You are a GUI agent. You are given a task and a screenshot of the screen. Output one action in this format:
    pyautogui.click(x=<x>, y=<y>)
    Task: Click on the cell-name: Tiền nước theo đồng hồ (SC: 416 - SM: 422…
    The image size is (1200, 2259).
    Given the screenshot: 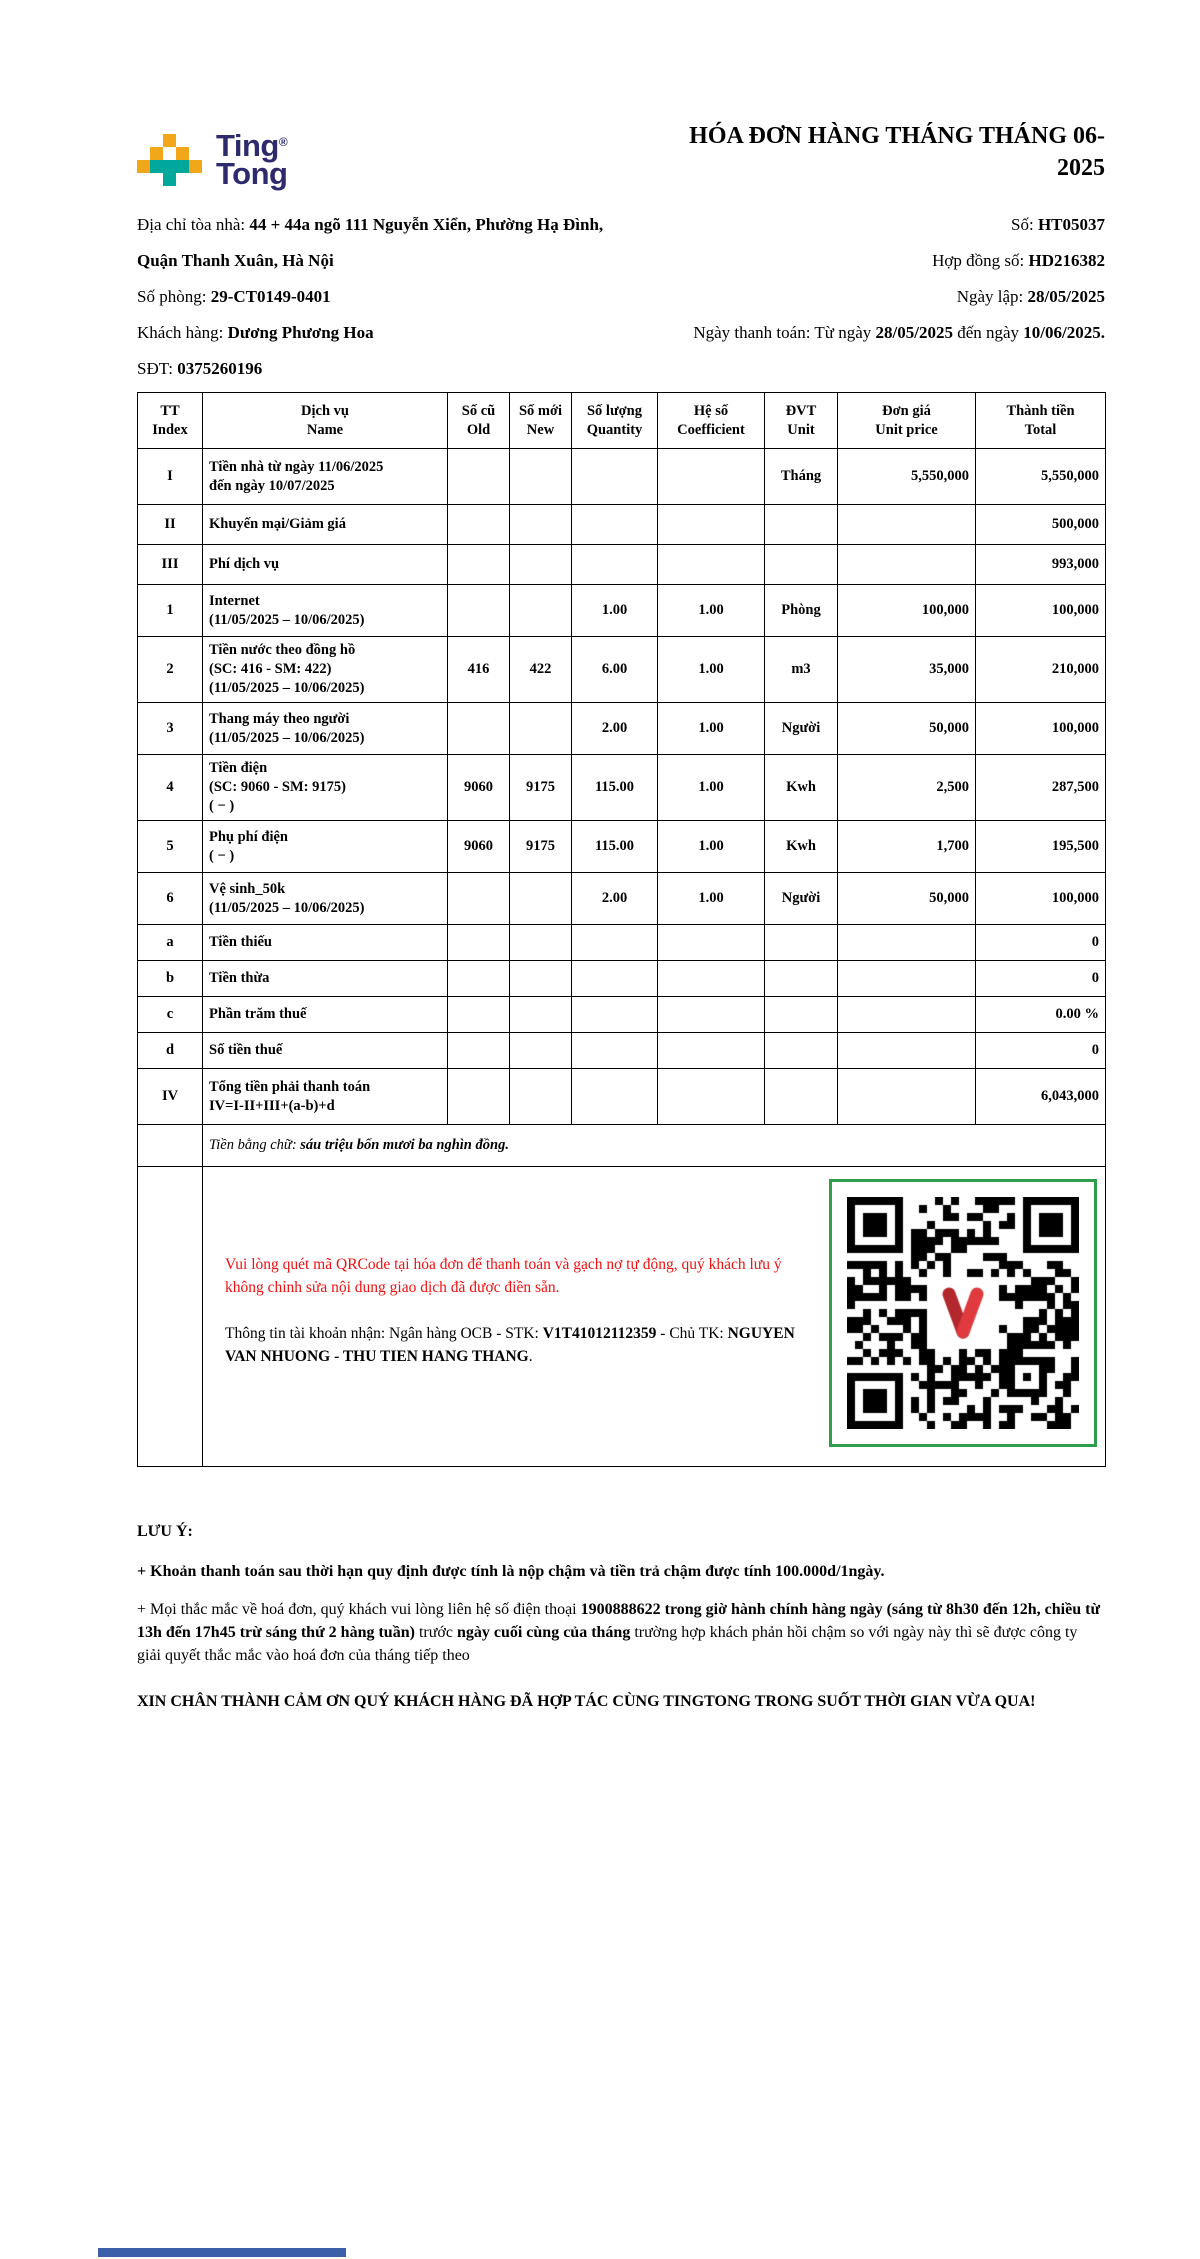 What is the action you would take?
    pyautogui.click(x=325, y=669)
    